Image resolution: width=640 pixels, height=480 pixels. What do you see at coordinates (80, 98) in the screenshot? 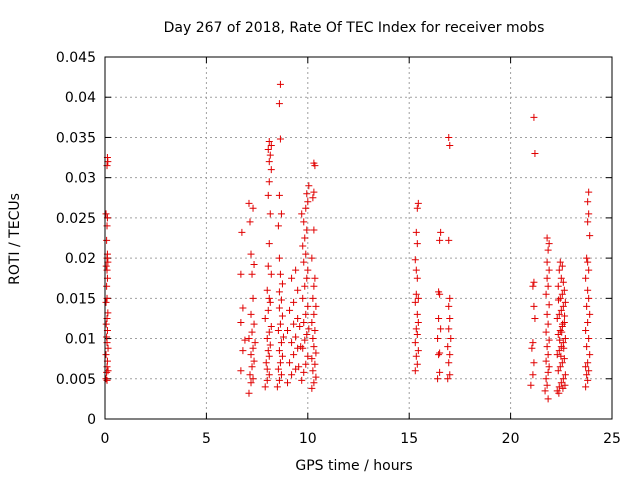
I see `y-tick-label: 0.04` at bounding box center [80, 98].